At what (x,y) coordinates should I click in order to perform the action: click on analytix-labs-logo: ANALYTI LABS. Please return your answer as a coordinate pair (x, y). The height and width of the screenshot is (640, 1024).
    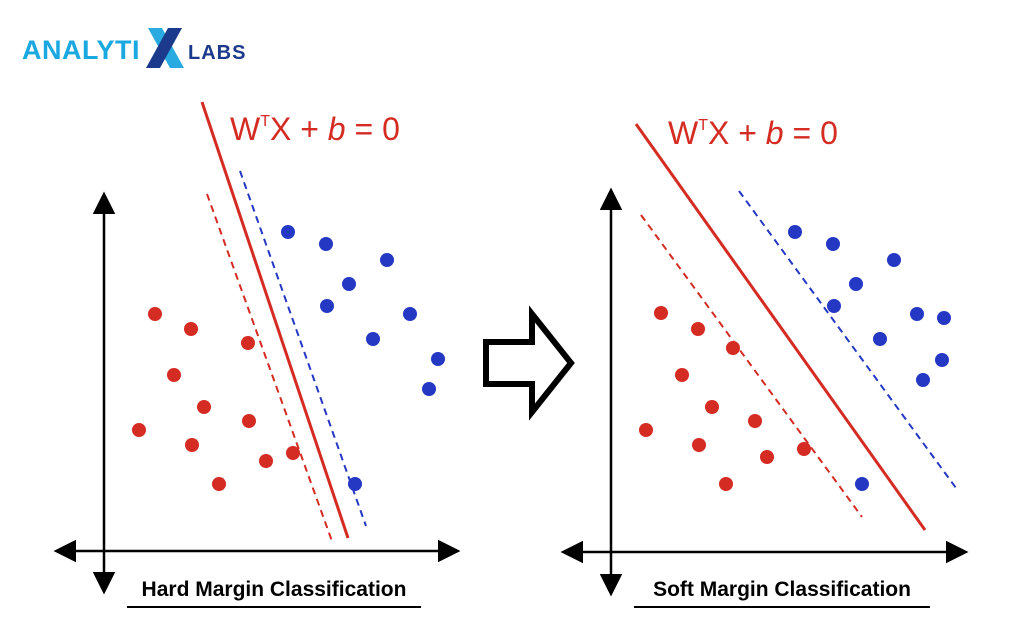
    Looking at the image, I should click on (134, 48).